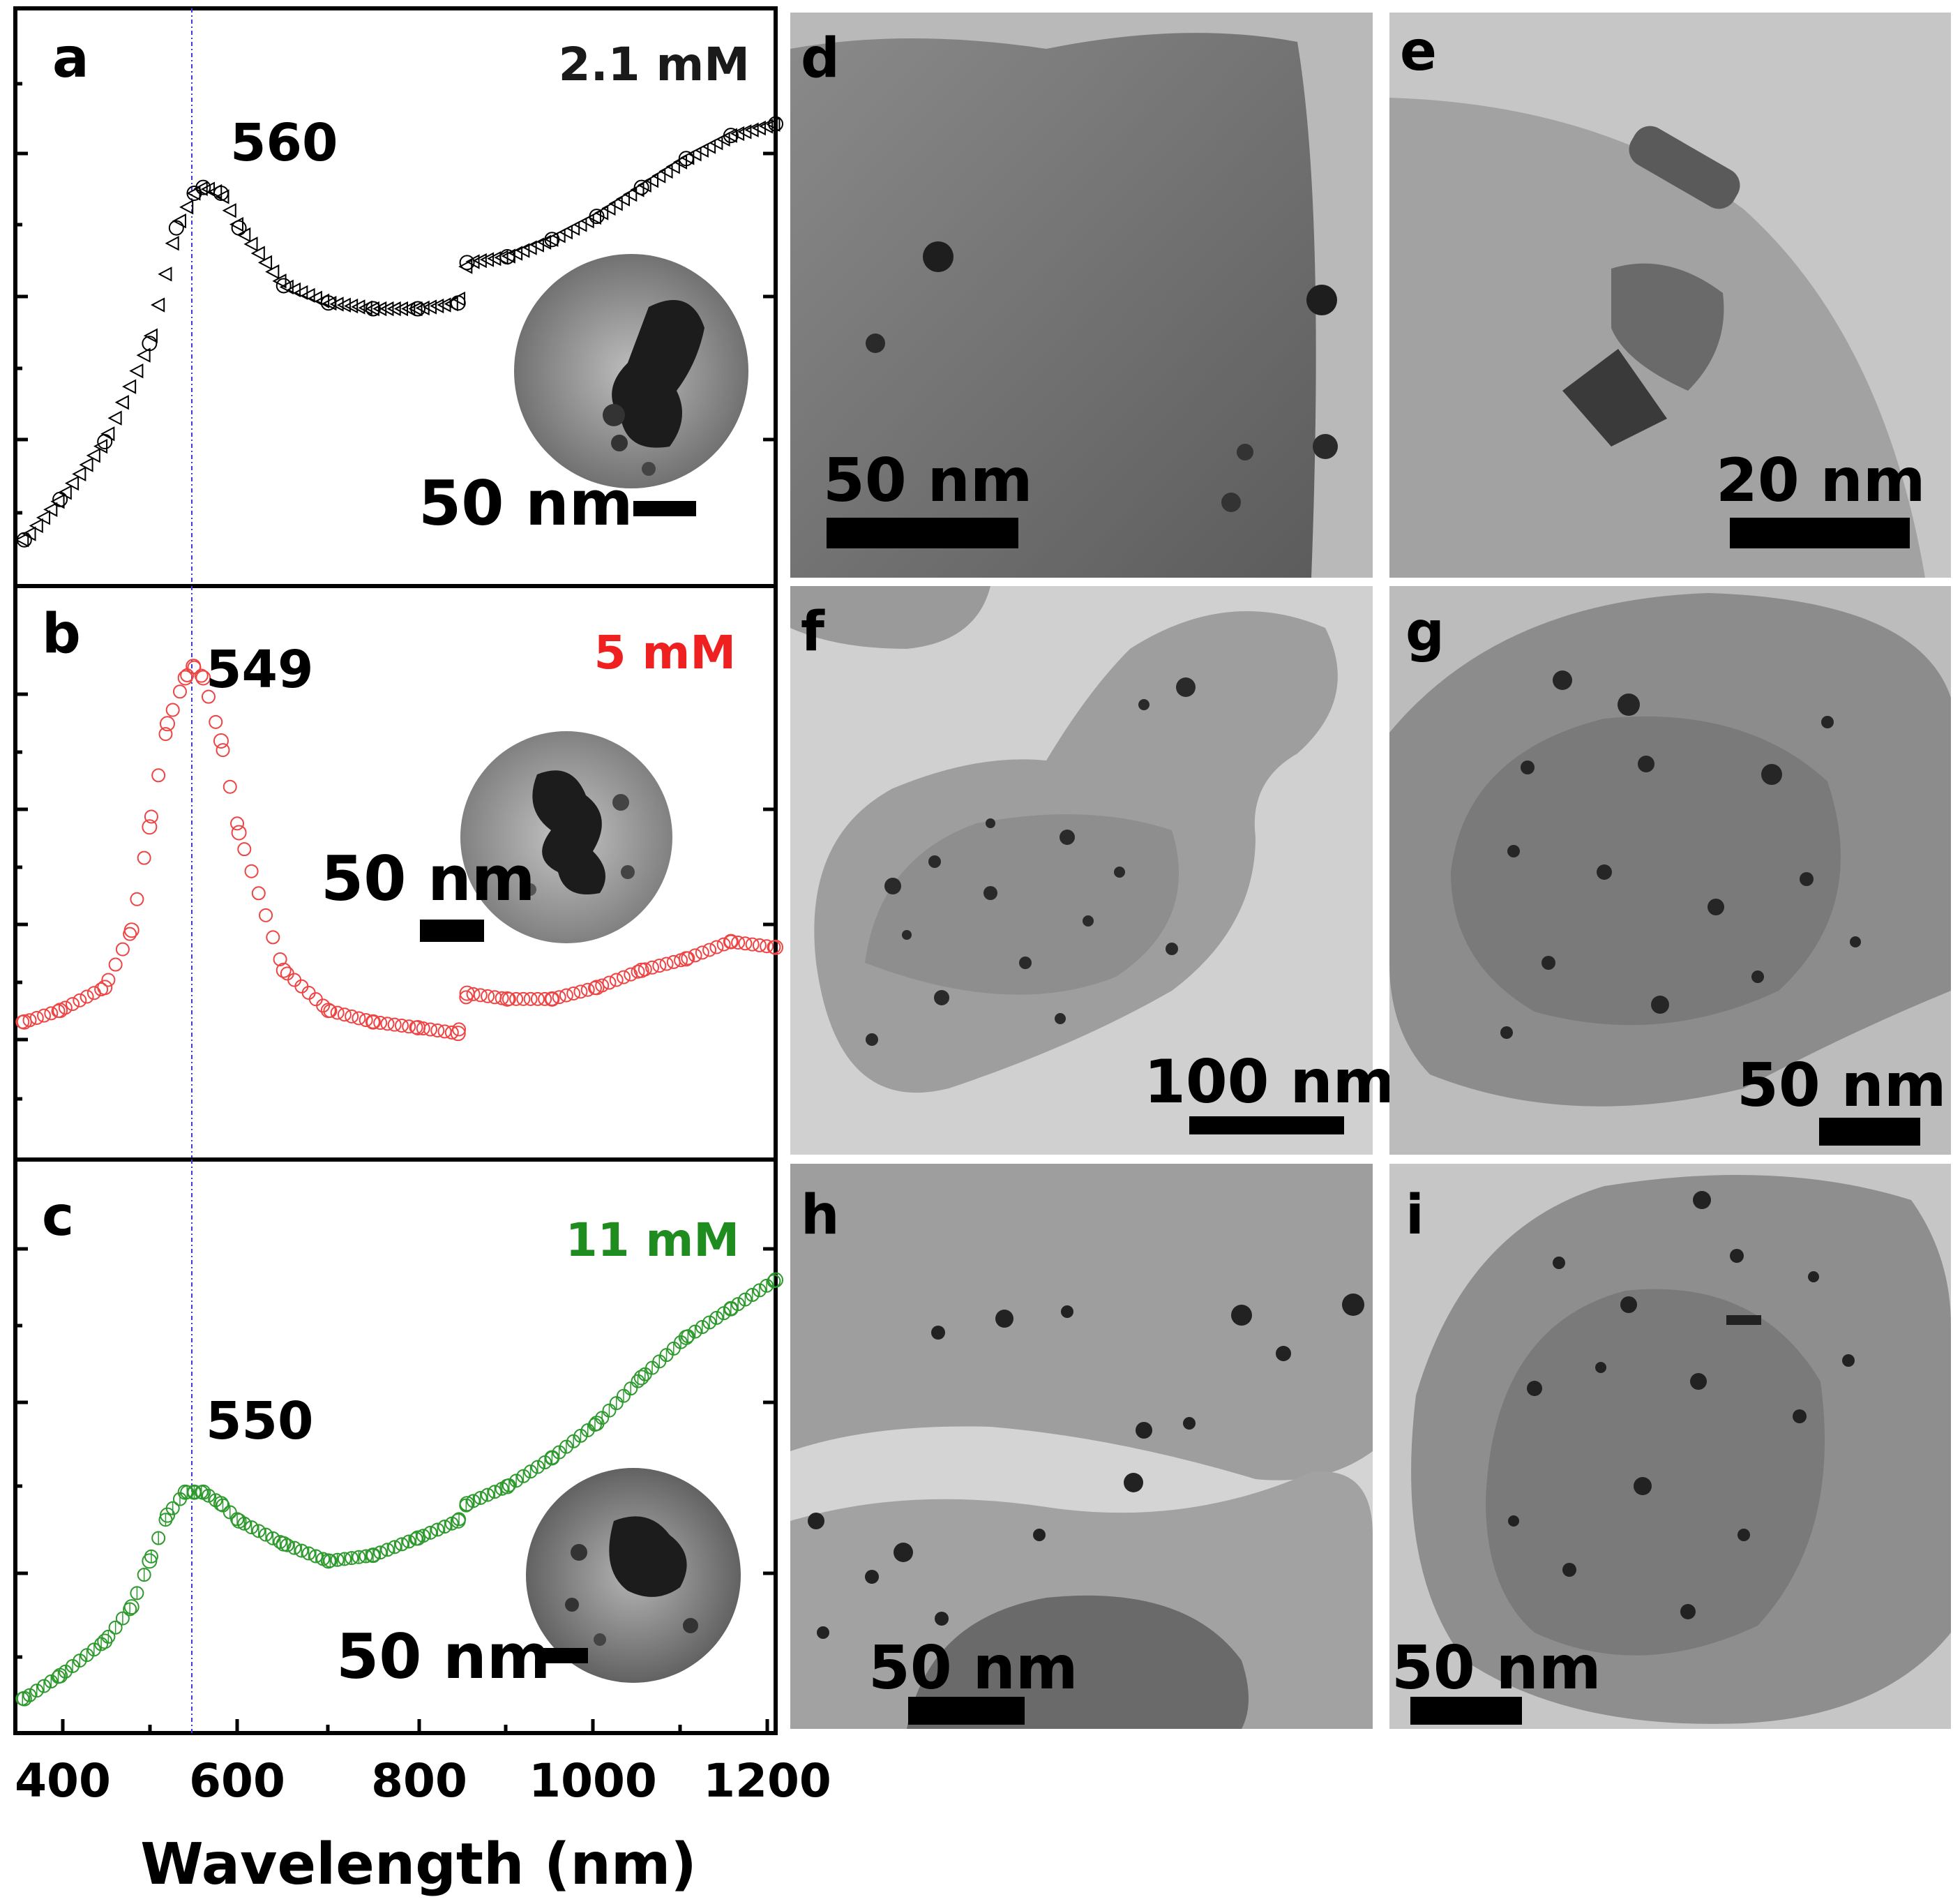 This screenshot has height=1904, width=1960. I want to click on panel-label-f: f, so click(813, 632).